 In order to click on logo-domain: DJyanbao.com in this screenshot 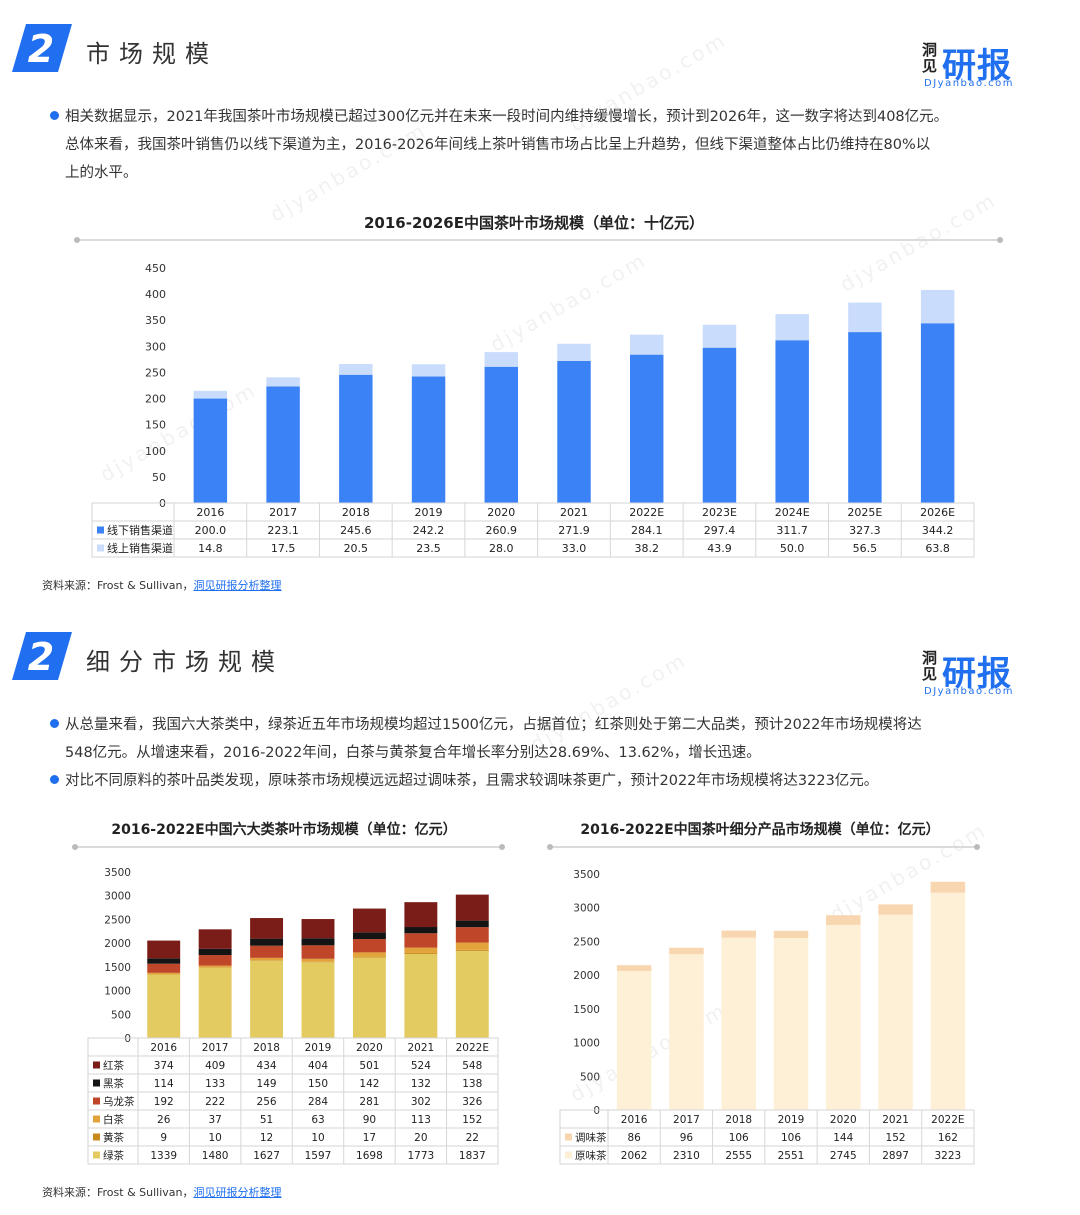, I will do `click(969, 691)`.